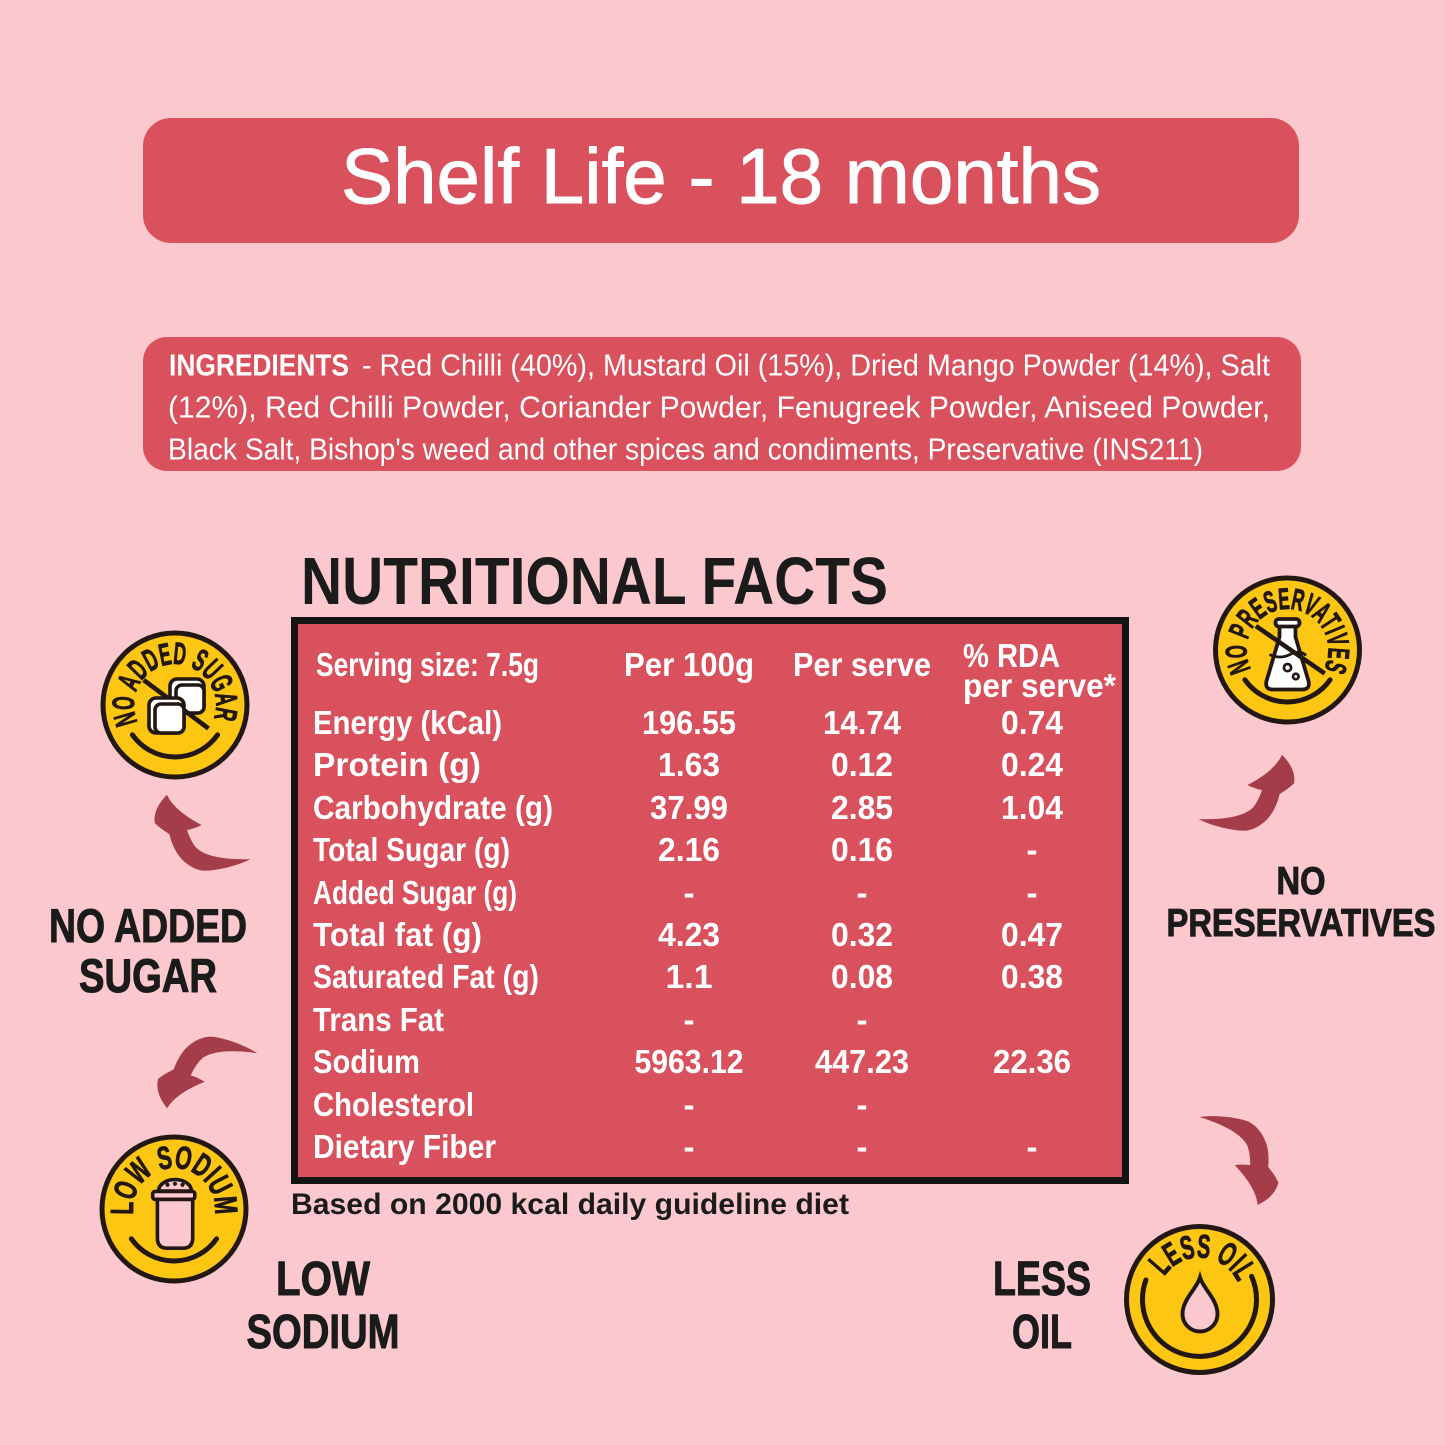 This screenshot has width=1445, height=1445. What do you see at coordinates (378, 1019) in the screenshot?
I see `svg-text: Trans Fat` at bounding box center [378, 1019].